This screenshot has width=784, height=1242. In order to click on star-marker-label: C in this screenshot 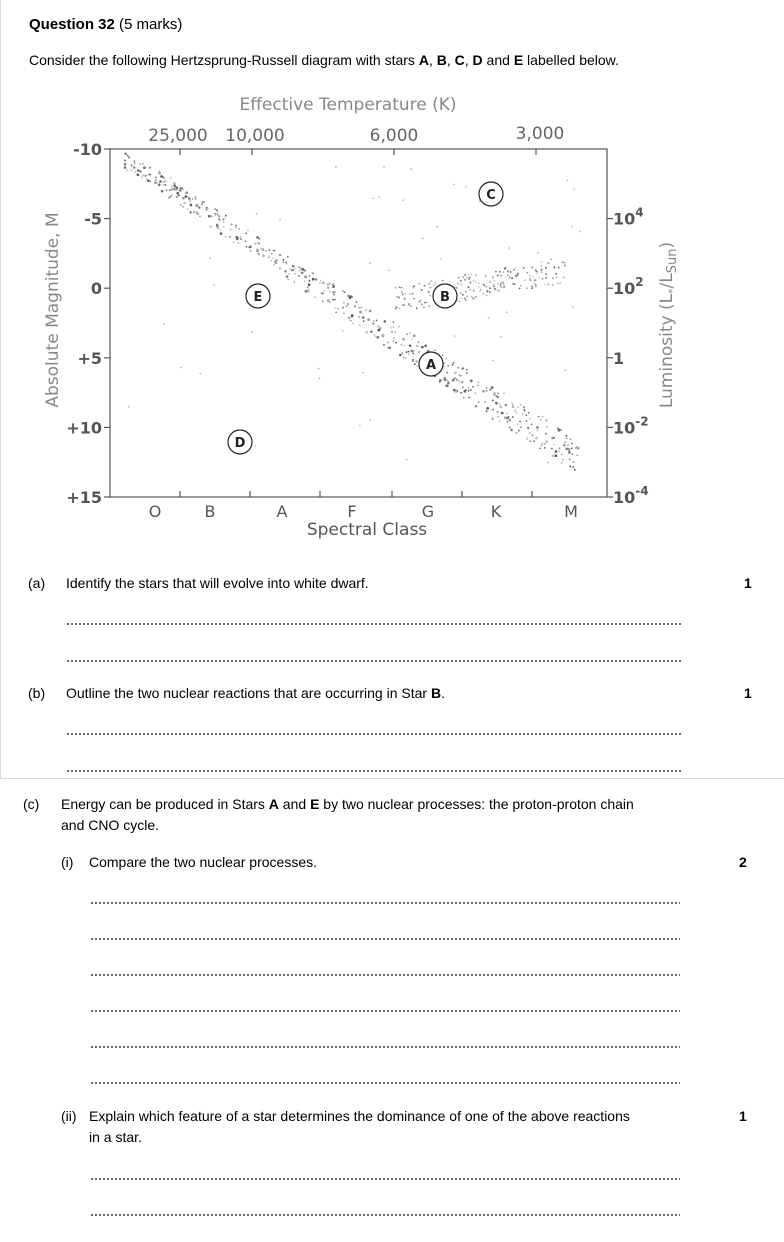, I will do `click(491, 195)`.